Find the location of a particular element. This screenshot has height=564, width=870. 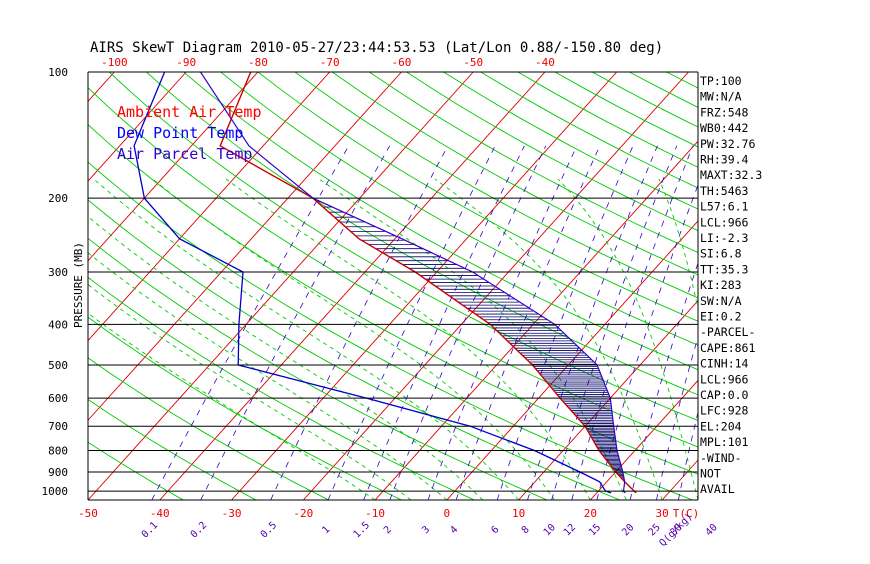

stat-line: CINH:14 is located at coordinates (724, 364).